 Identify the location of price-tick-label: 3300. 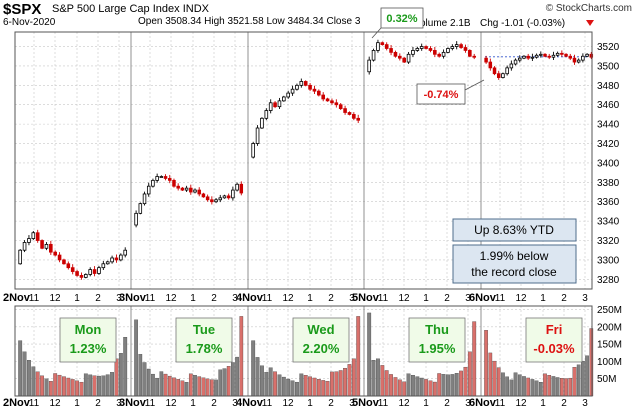
(608, 260).